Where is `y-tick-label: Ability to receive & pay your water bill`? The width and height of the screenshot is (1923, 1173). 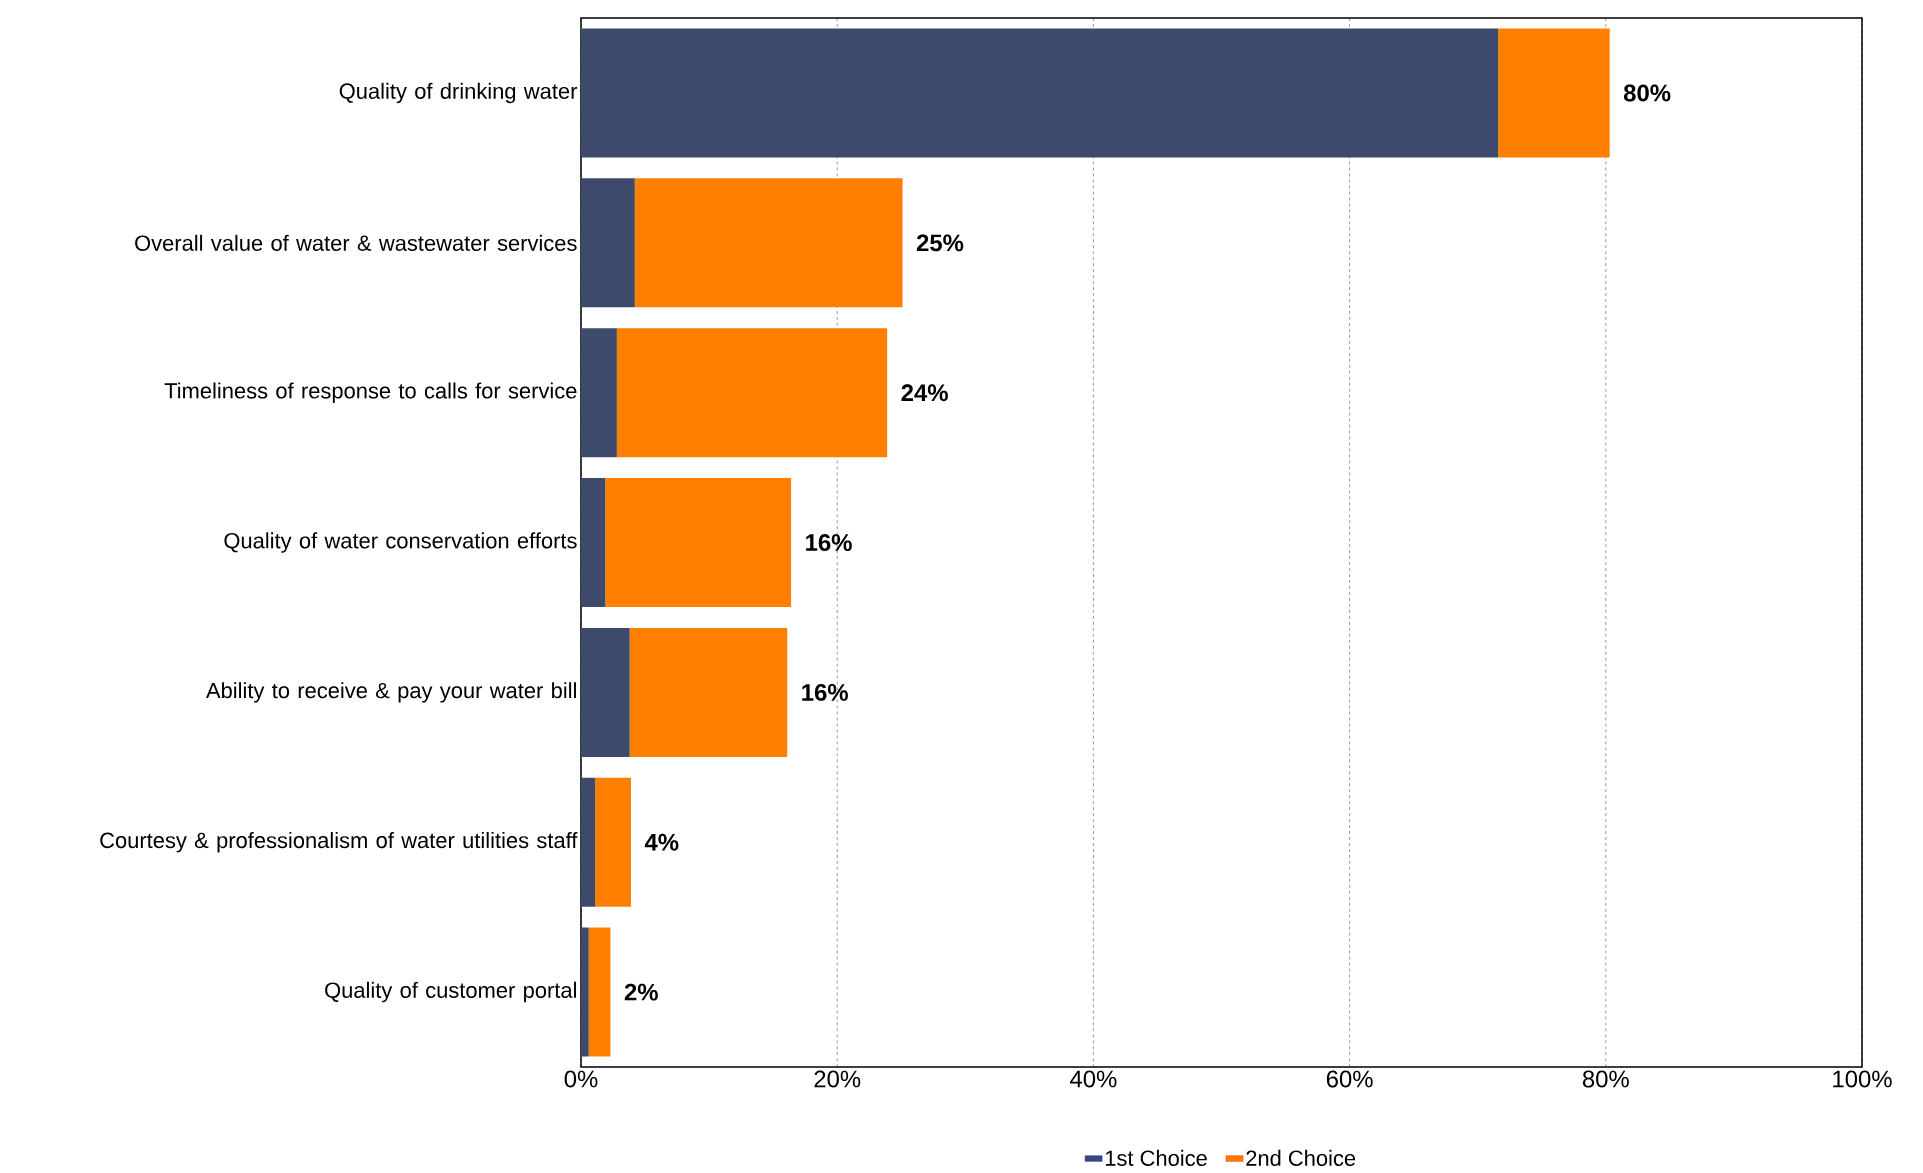
y-tick-label: Ability to receive & pay your water bill is located at coordinates (391, 692).